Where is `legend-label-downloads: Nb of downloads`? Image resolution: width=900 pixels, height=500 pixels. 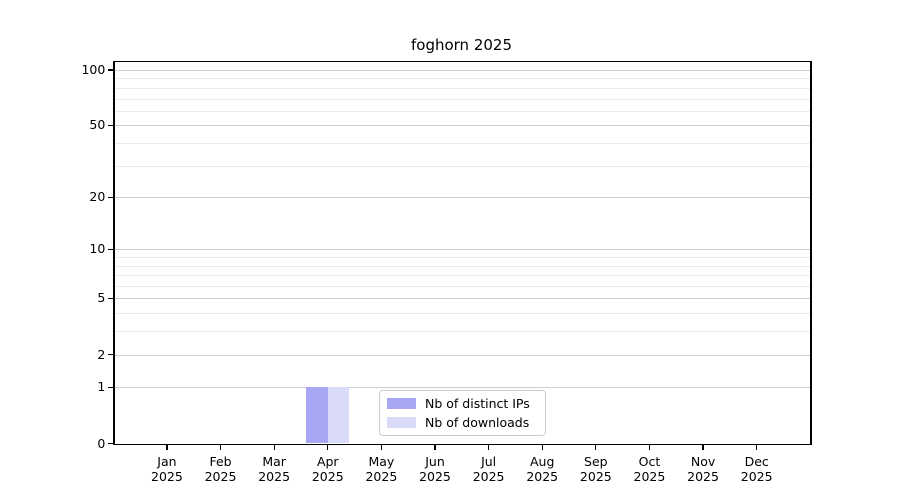
legend-label-downloads: Nb of downloads is located at coordinates (477, 422).